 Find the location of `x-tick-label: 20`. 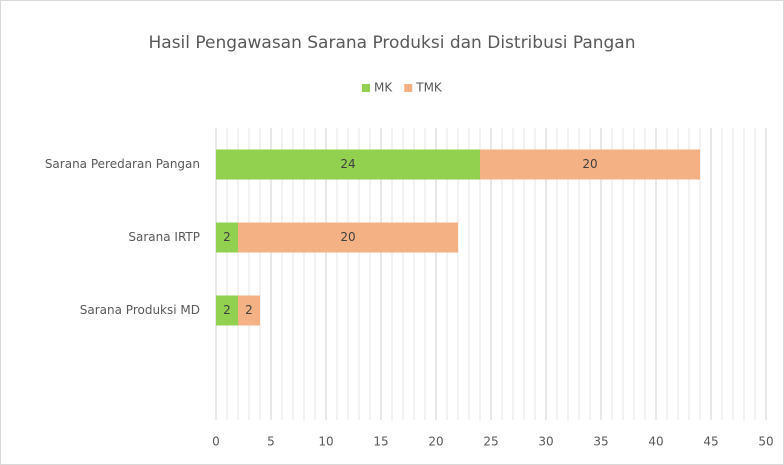

x-tick-label: 20 is located at coordinates (435, 442).